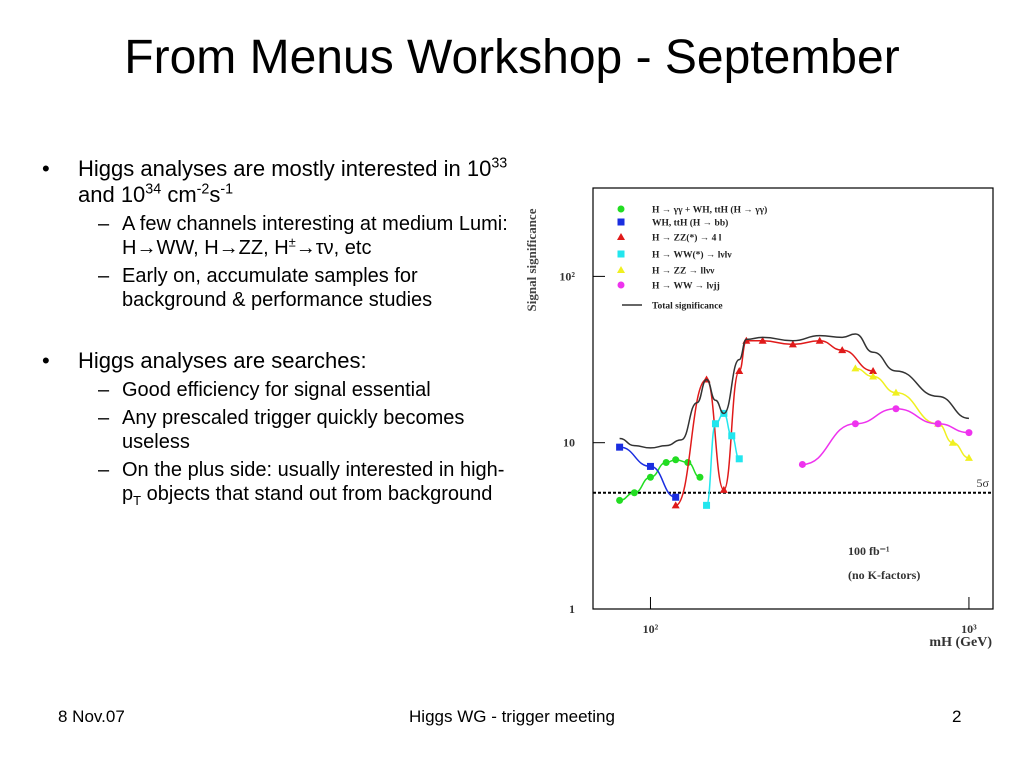 This screenshot has width=1024, height=768. Describe the element at coordinates (203, 189) in the screenshot. I see `text-run: -2` at that location.